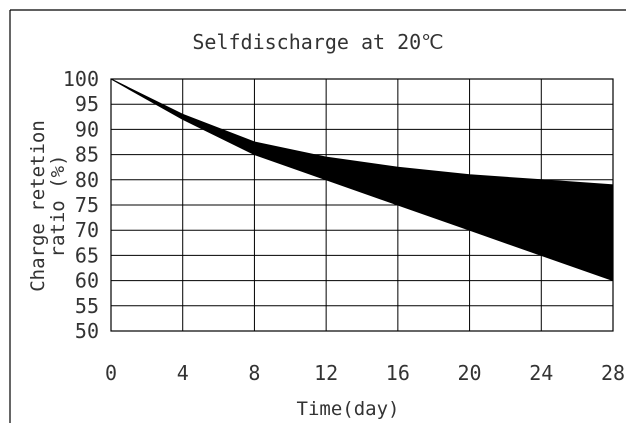  Describe the element at coordinates (317, 42) in the screenshot. I see `chart-title: Selfdischarge at 20℃` at that location.